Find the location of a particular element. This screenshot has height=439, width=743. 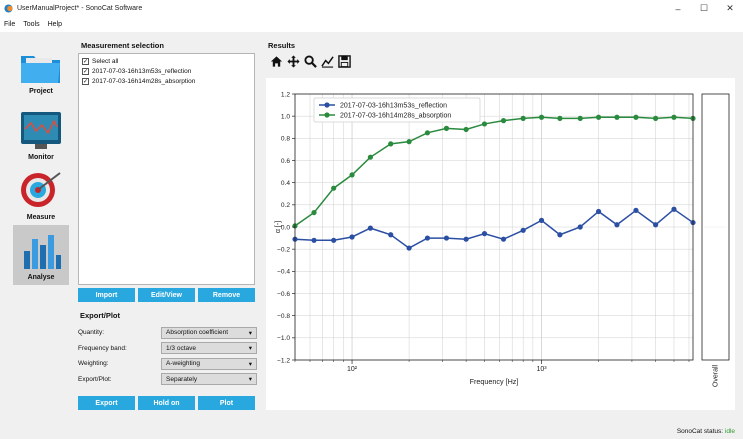

y-tick-label: 0.6 is located at coordinates (285, 161).